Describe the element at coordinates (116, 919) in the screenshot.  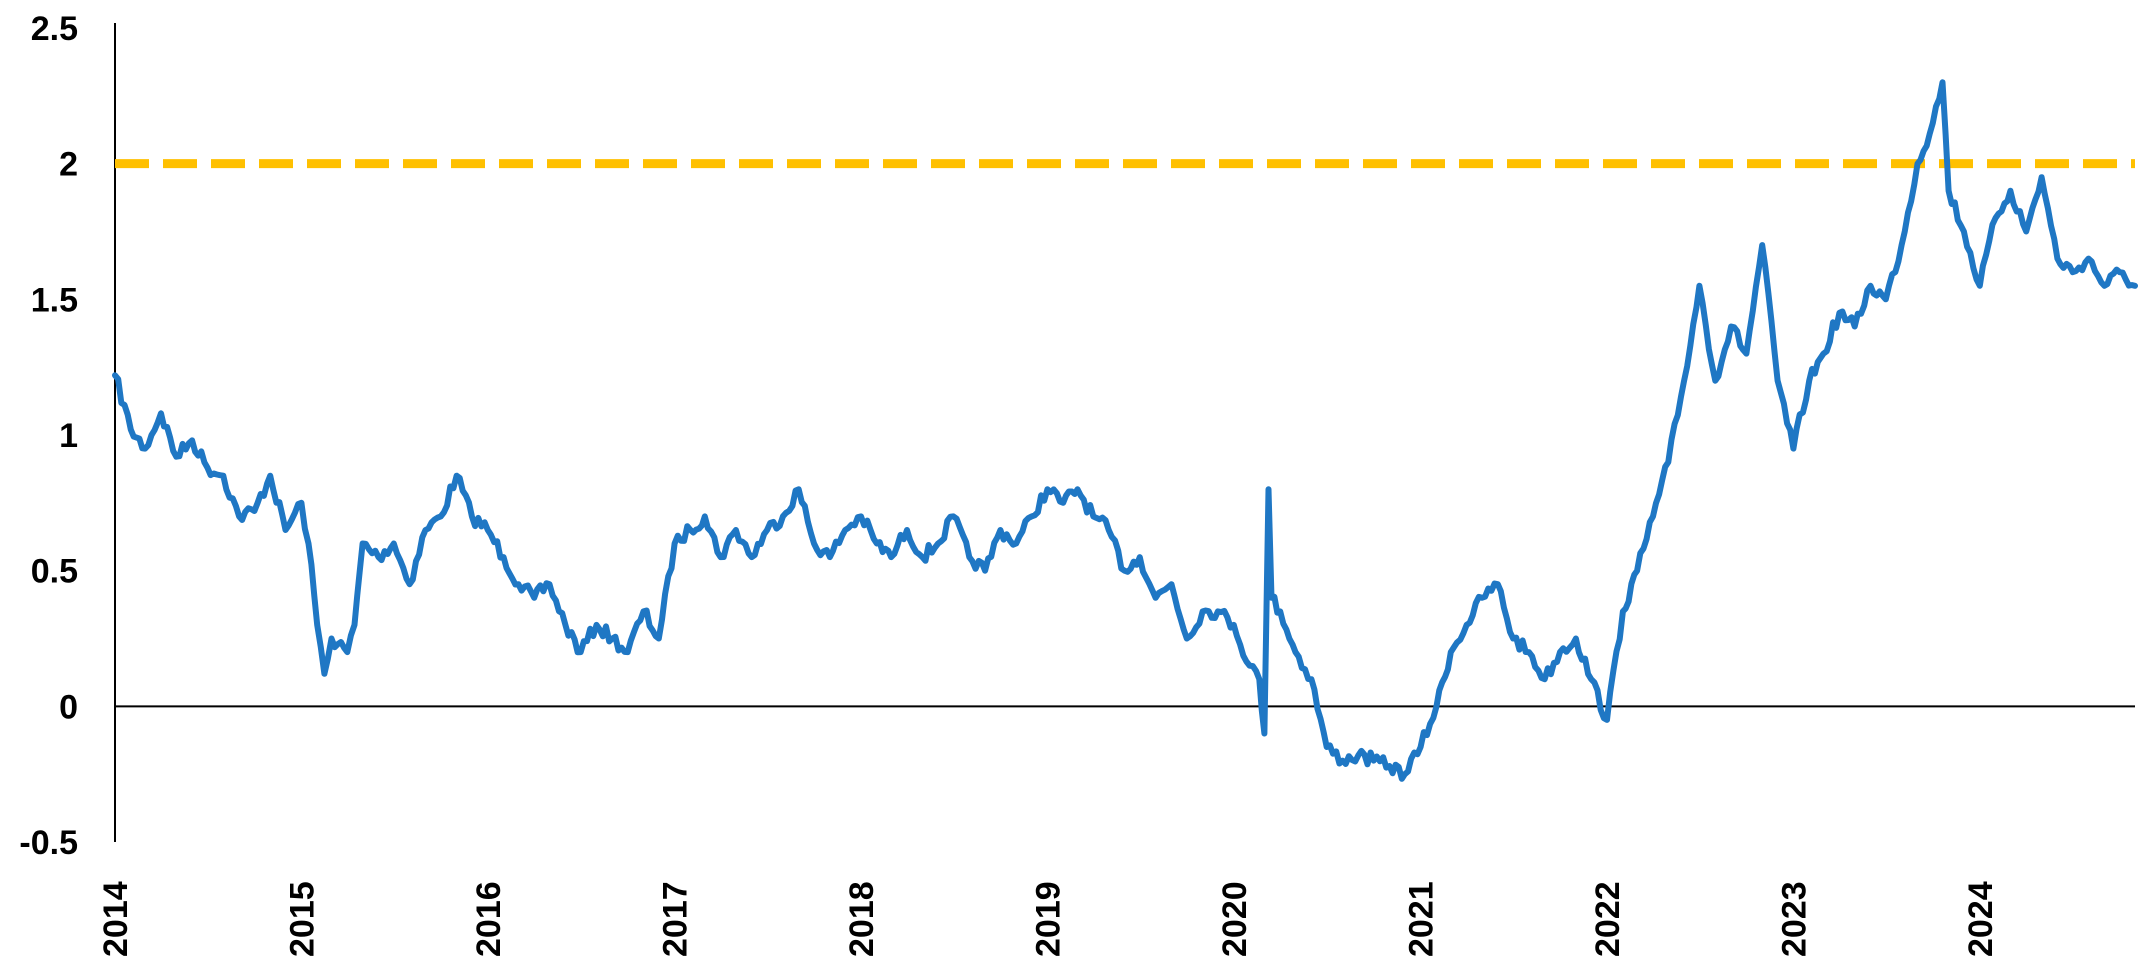
I see `x-tick-label: 2014` at that location.